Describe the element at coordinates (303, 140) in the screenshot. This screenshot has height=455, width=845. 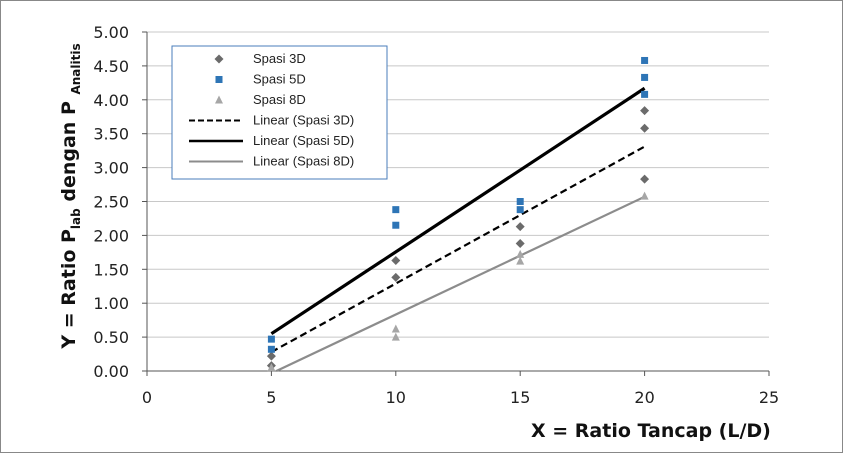
I see `legend-label: Linear (Spasi 5D)` at that location.